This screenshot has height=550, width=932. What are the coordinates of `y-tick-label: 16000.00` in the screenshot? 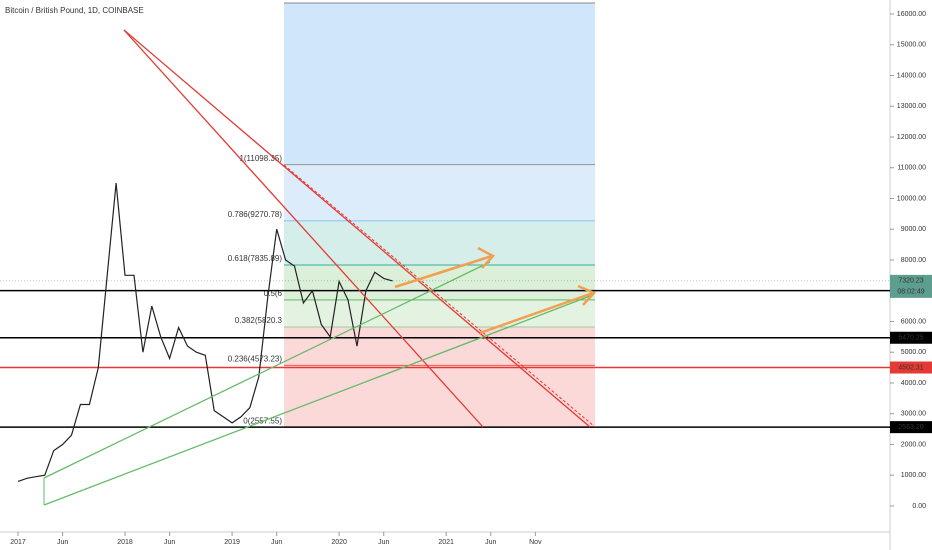 It's located at (911, 14).